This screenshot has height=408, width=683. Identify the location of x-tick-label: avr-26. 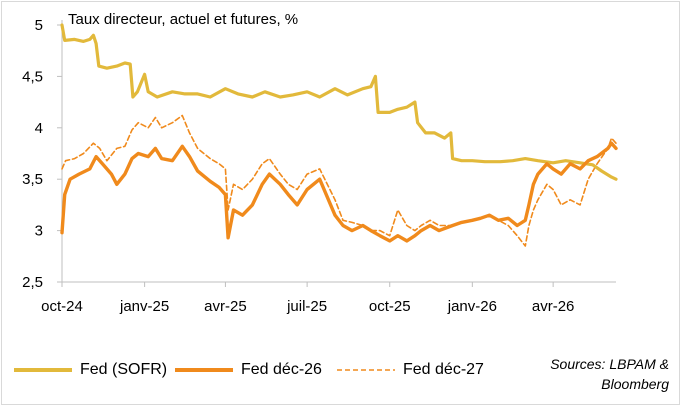
(553, 306).